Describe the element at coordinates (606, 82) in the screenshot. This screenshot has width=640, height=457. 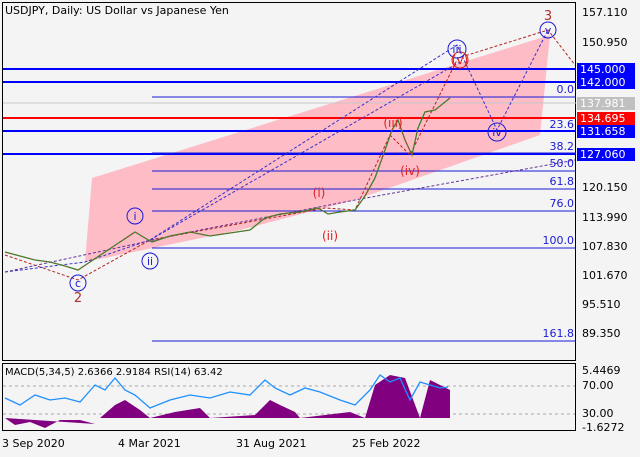
I see `level-tag-142: 142.000` at that location.